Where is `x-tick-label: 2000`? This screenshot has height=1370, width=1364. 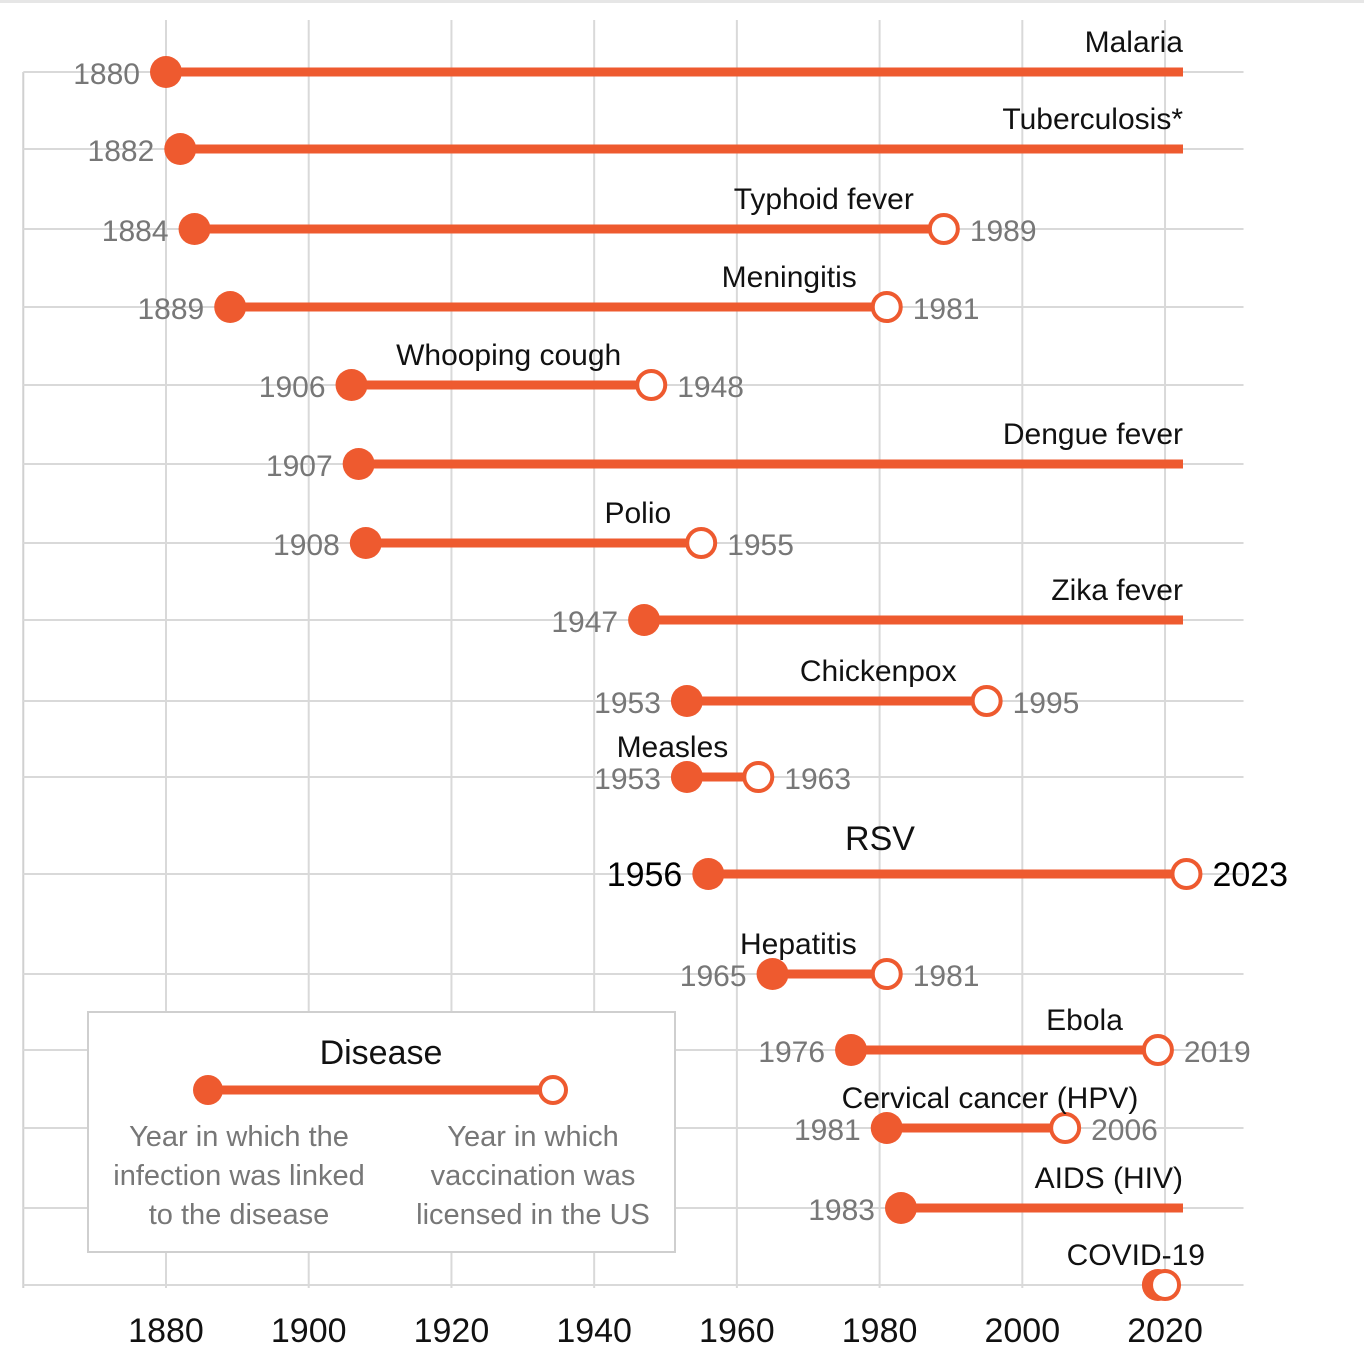
x-tick-label: 2000 is located at coordinates (1022, 1331).